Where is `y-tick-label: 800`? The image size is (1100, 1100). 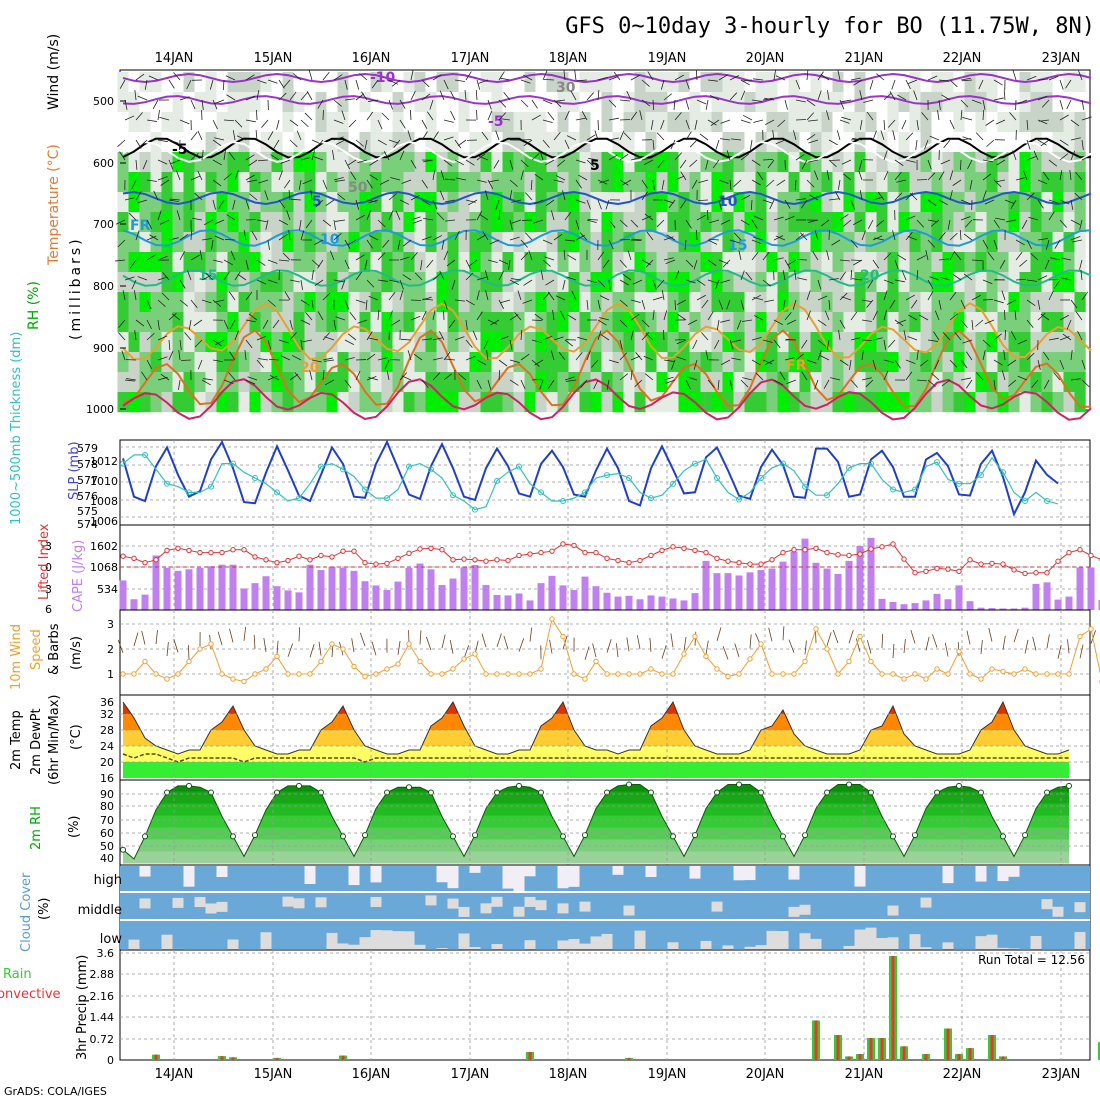 y-tick-label: 800 is located at coordinates (103, 286).